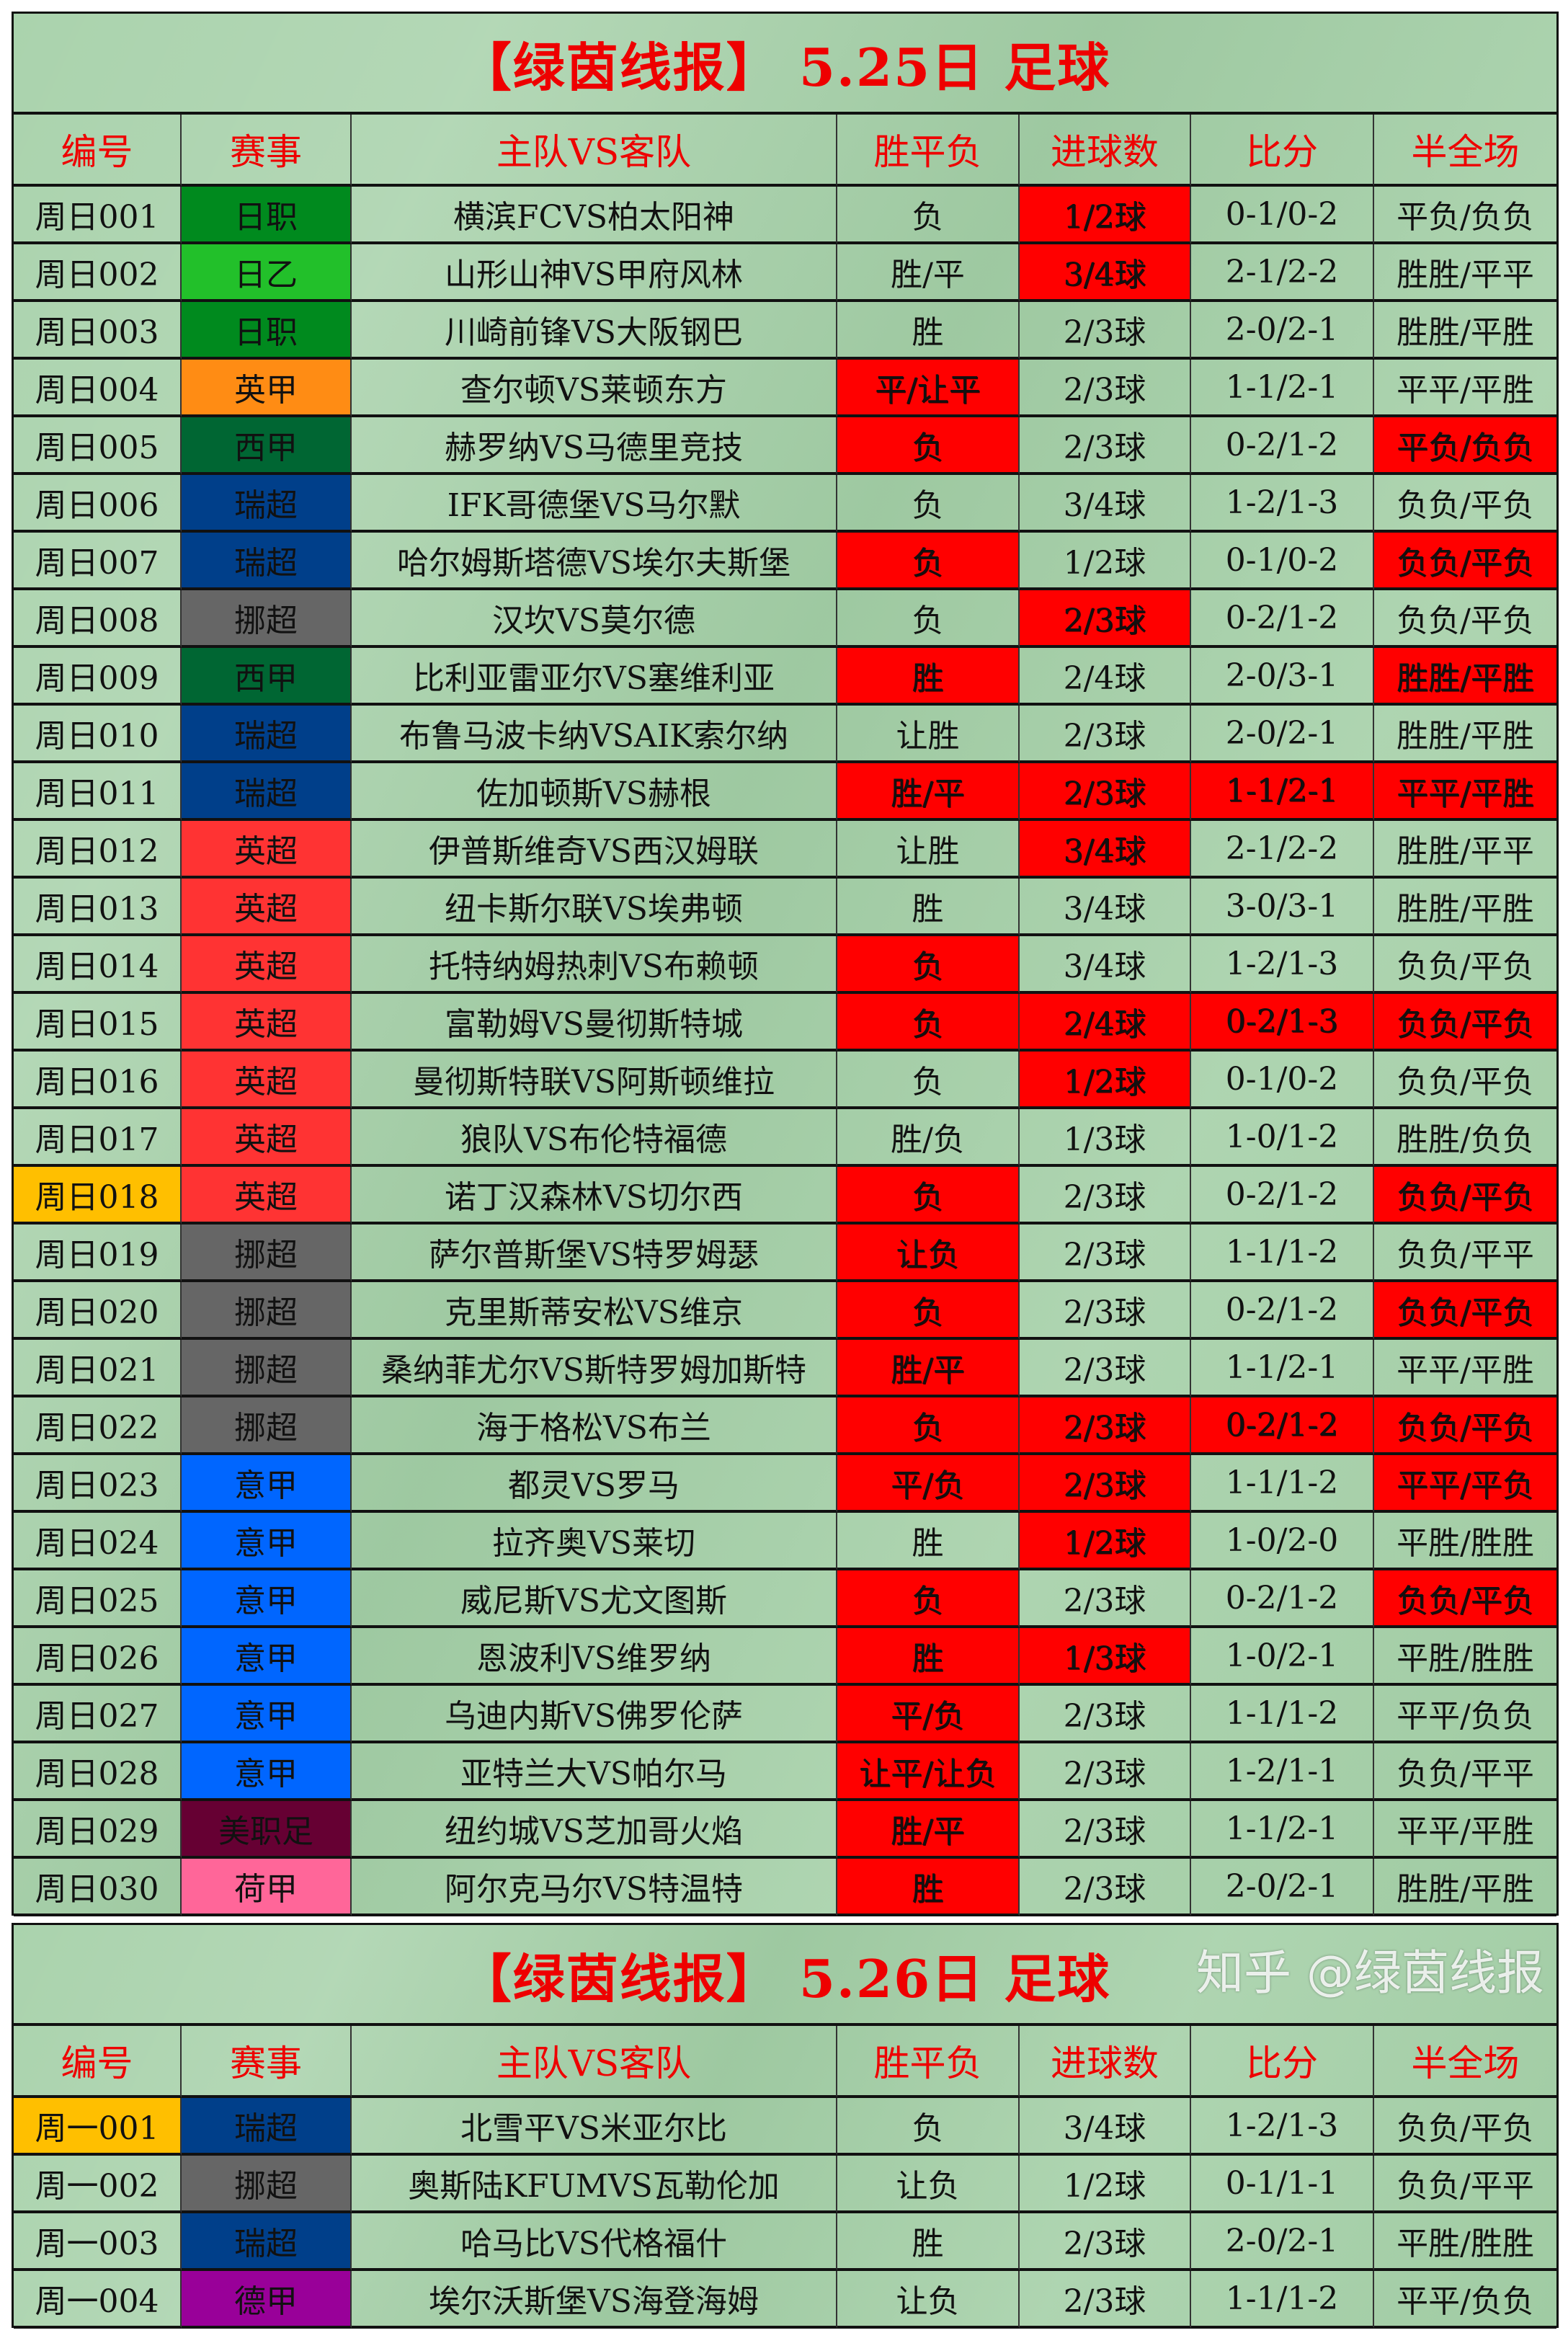 The image size is (1568, 2338). What do you see at coordinates (785, 215) in the screenshot?
I see `table-row: 周日001 日职 横滨FCVS柏太阳神负 1/2球 0-1/0-2 平负/负负` at bounding box center [785, 215].